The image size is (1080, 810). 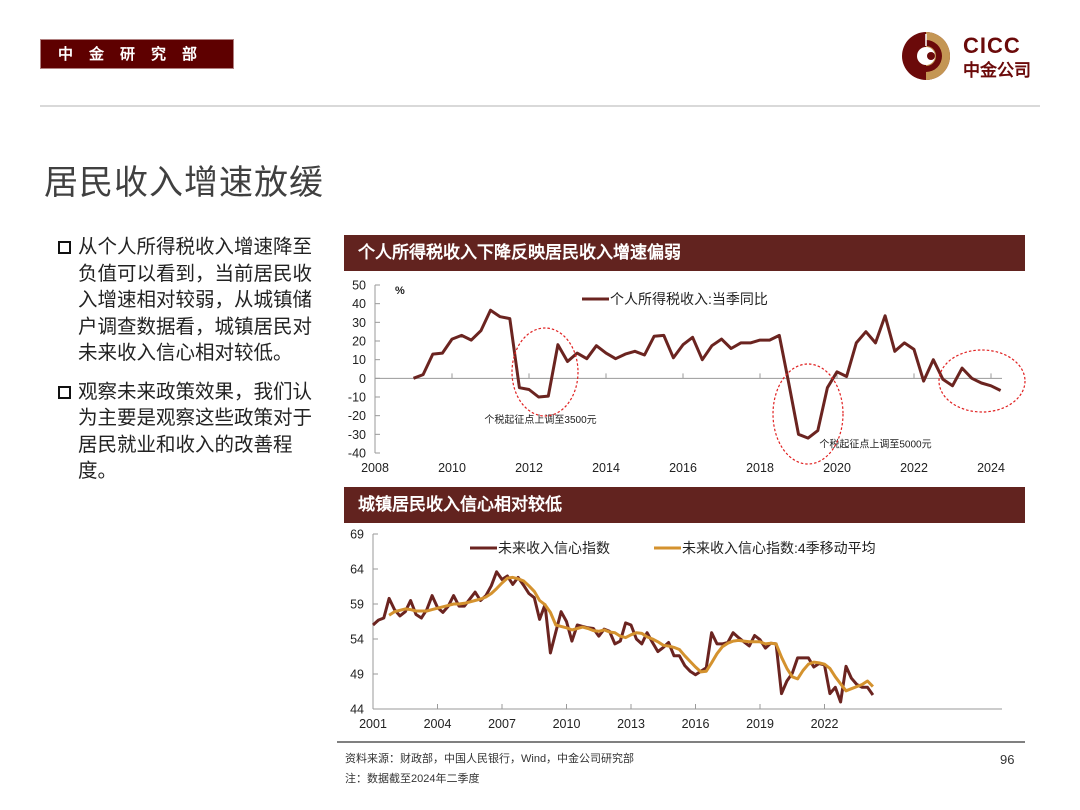 I want to click on logo-text-en: CICC, so click(x=992, y=45).